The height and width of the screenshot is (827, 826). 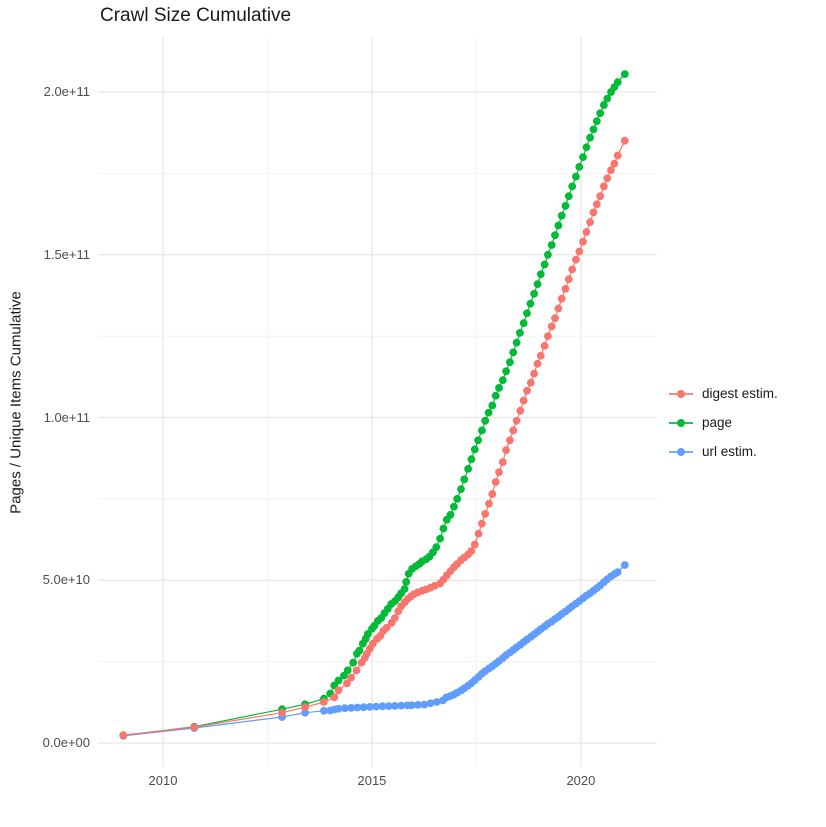 I want to click on y-tick-label: 1.0e+11, so click(x=66, y=417).